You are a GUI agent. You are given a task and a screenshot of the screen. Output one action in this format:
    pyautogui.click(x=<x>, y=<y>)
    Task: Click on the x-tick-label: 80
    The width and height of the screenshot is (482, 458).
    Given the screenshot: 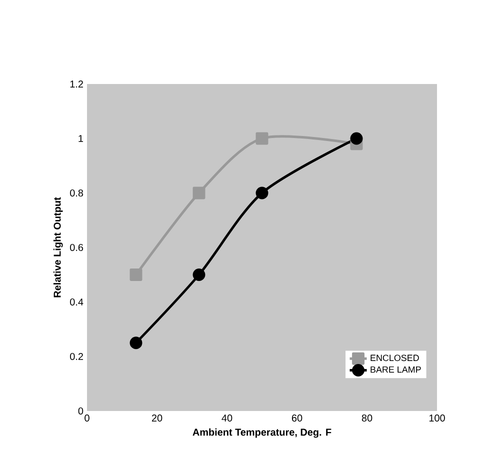 What is the action you would take?
    pyautogui.click(x=367, y=418)
    